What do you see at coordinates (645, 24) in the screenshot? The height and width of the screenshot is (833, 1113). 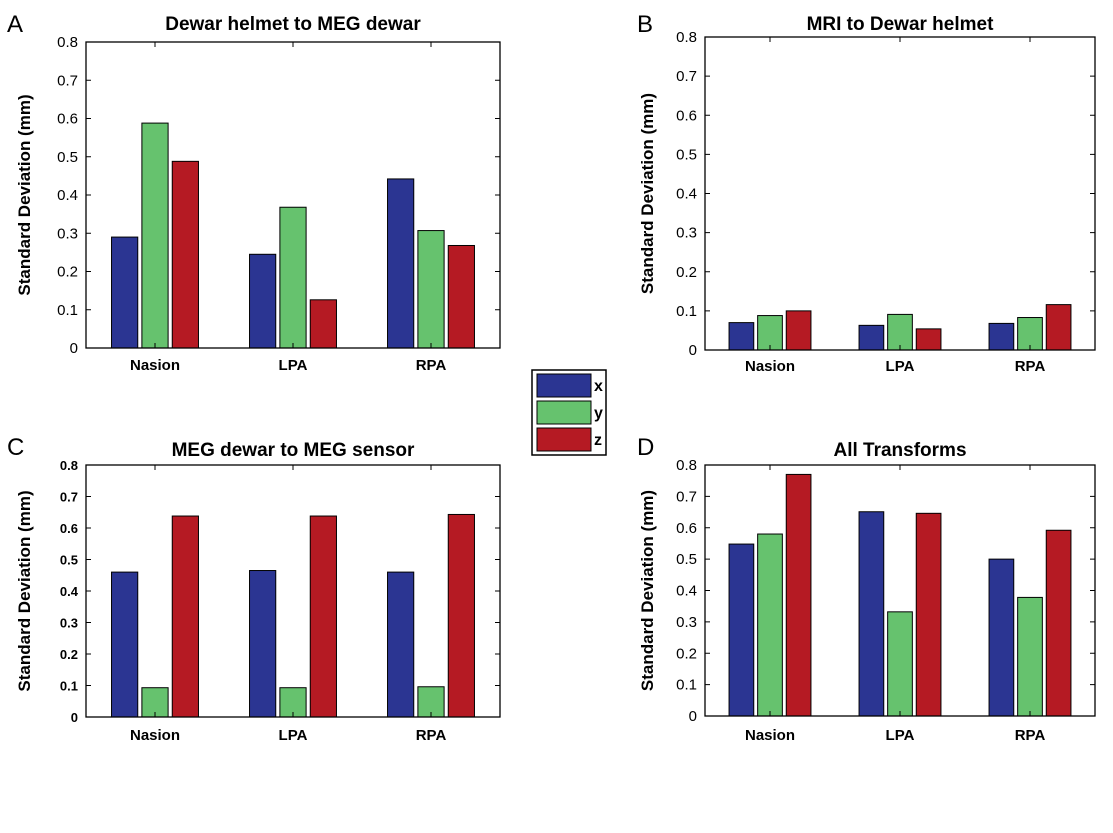 I see `panel-letter-b: B` at bounding box center [645, 24].